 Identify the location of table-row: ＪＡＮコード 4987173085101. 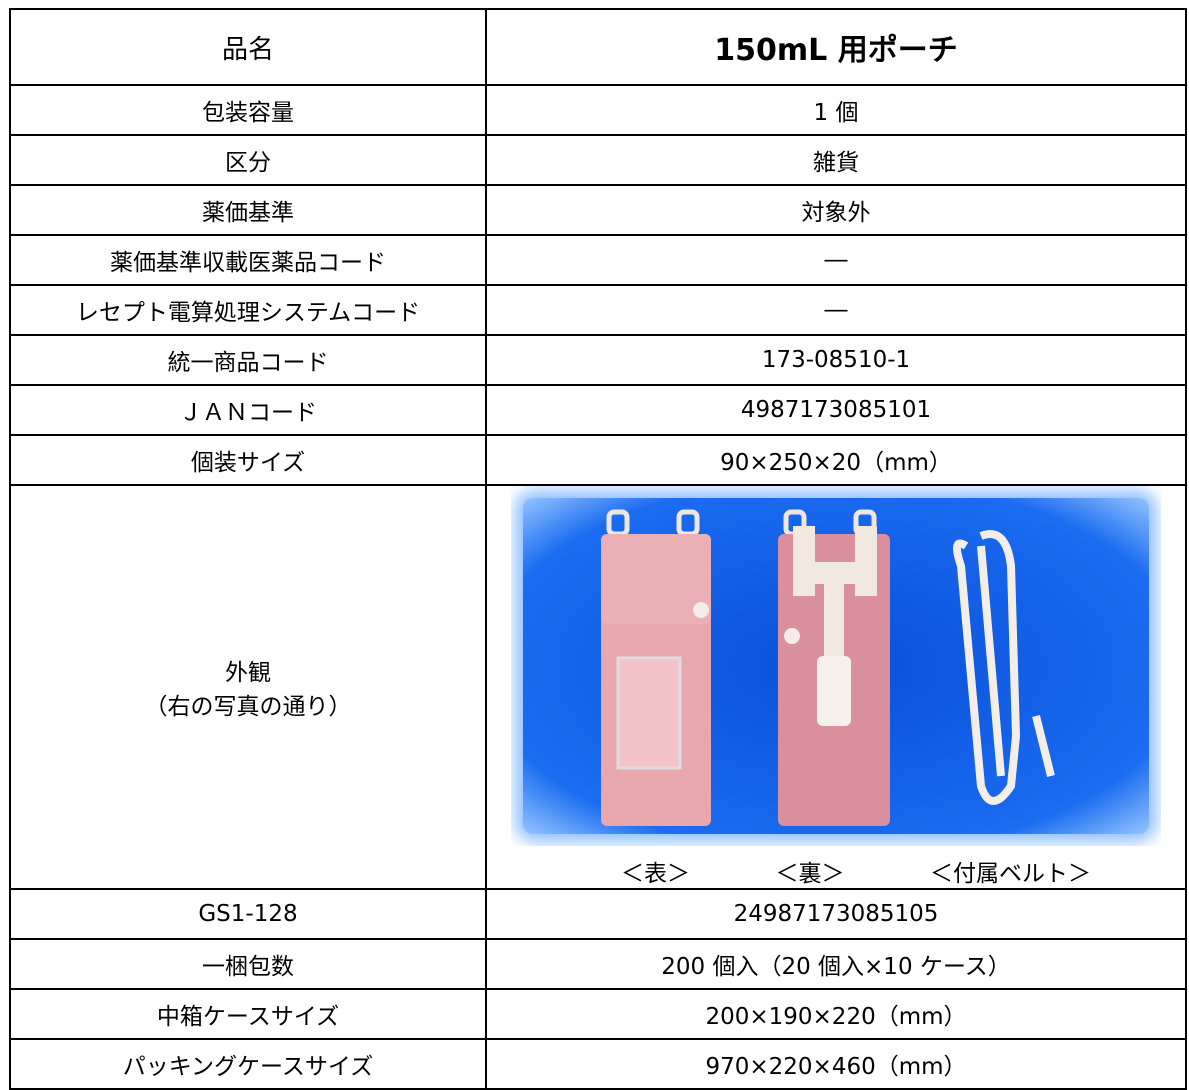
(598, 410).